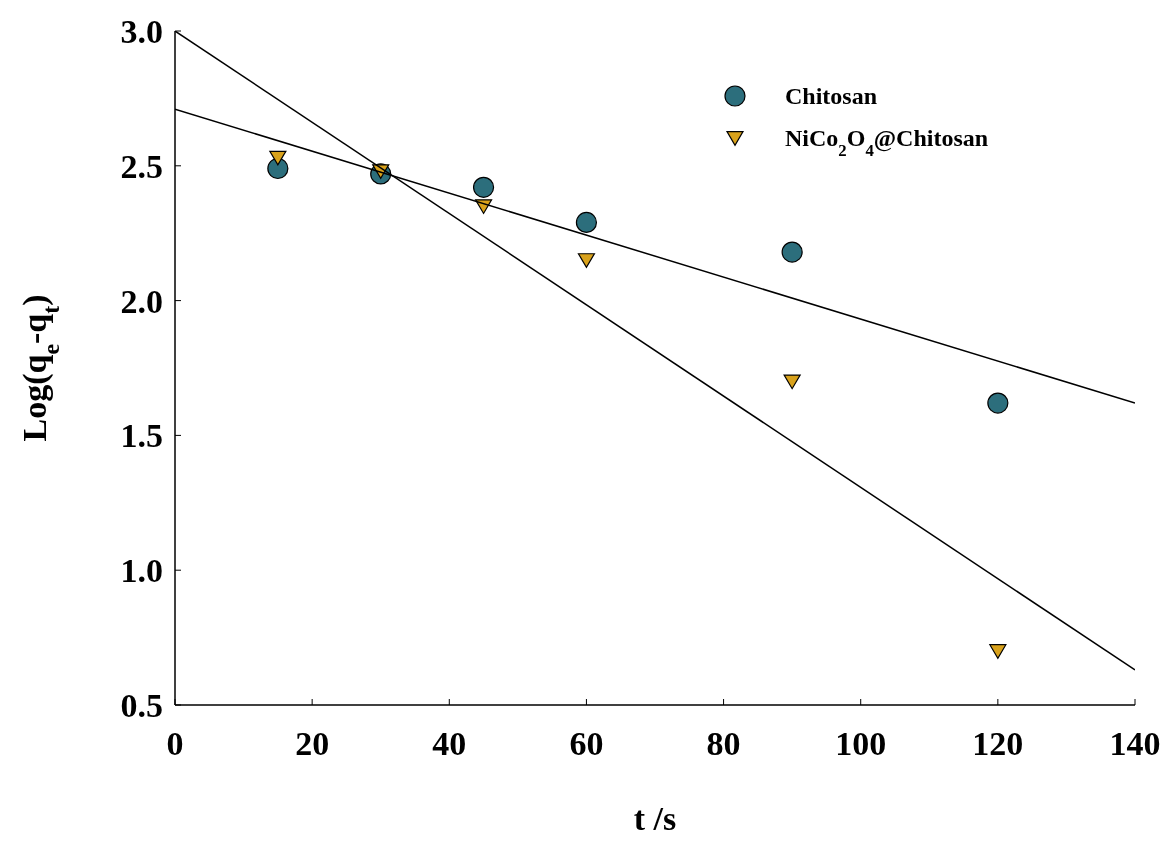 Image resolution: width=1170 pixels, height=846 pixels. Describe the element at coordinates (449, 743) in the screenshot. I see `x-tick-label: 40` at that location.